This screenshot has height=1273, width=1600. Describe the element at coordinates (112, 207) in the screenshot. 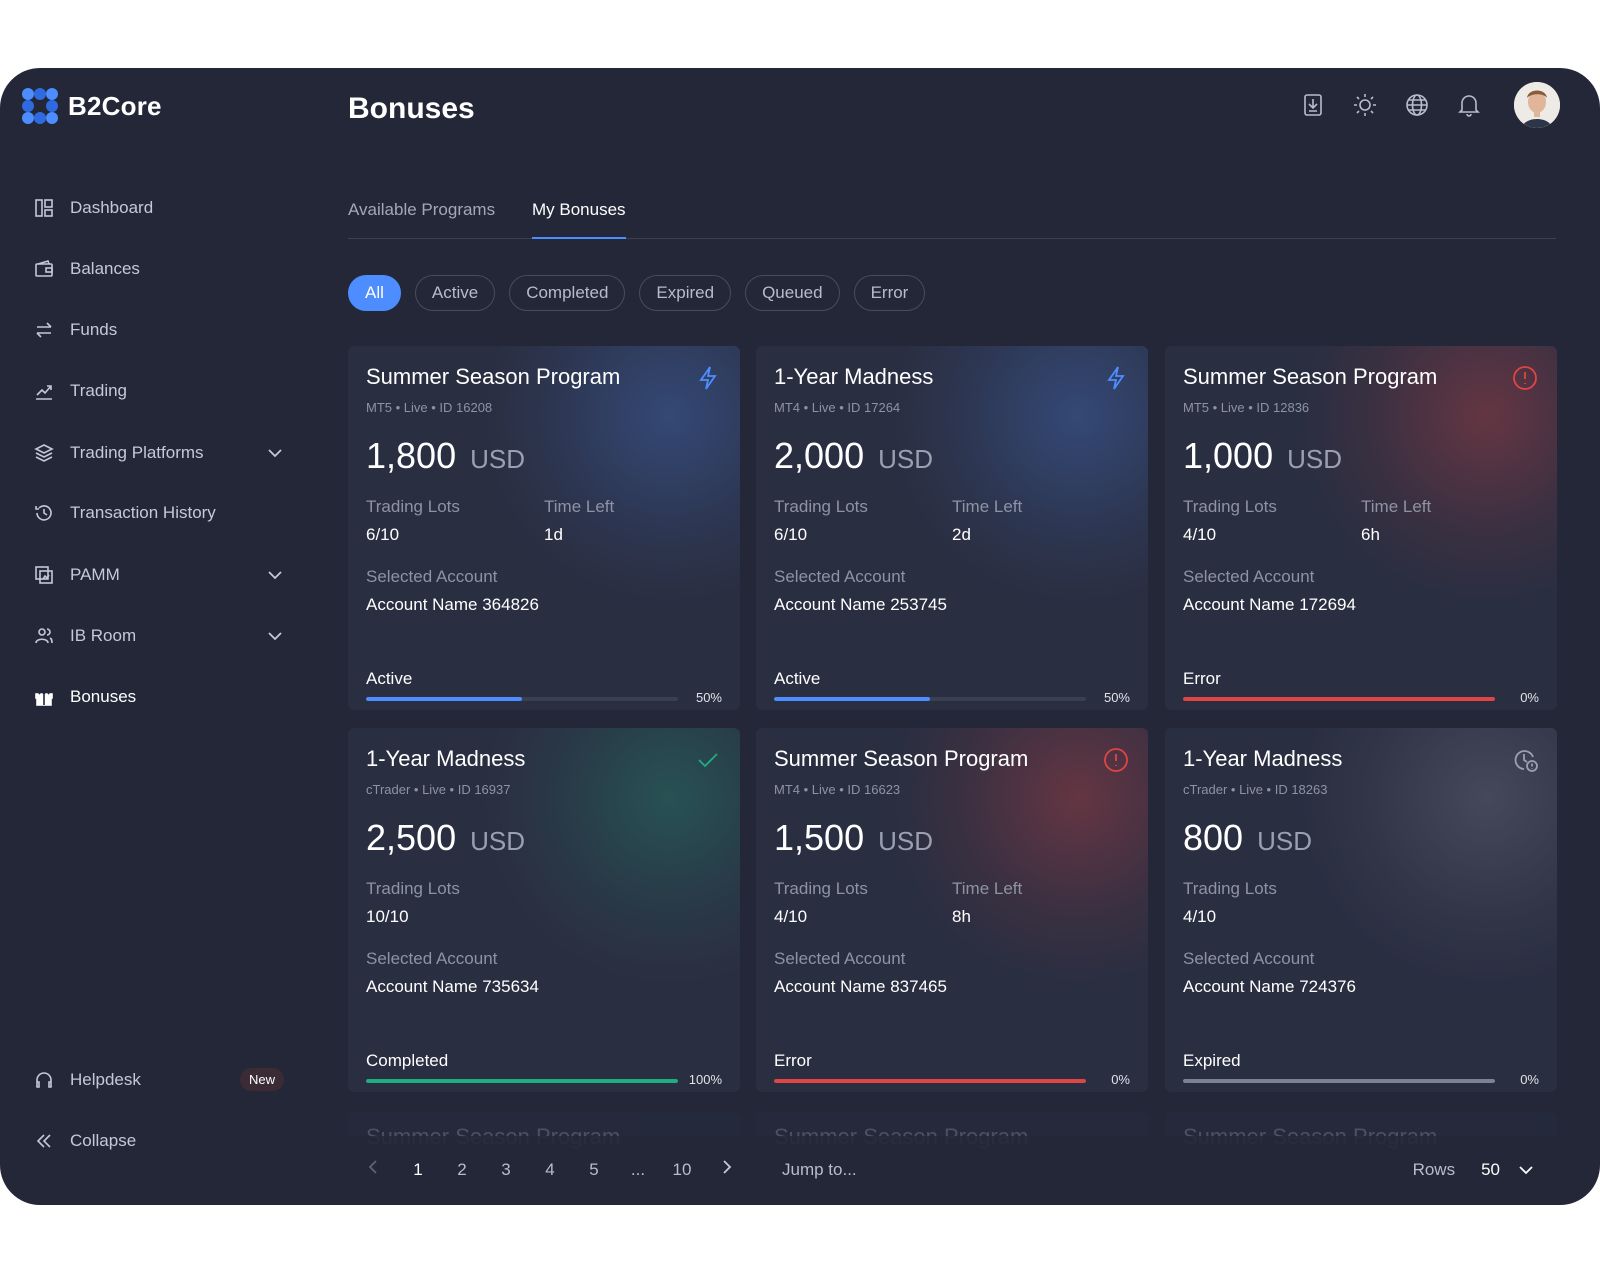

I see `sidebar-item-label: Dashboard` at that location.